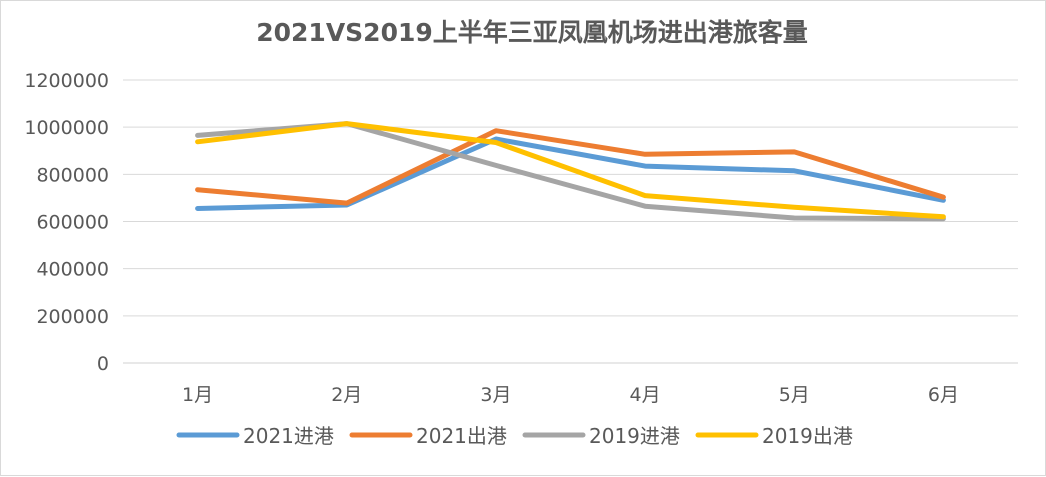 The image size is (1046, 477). What do you see at coordinates (197, 395) in the screenshot?
I see `x-tick-label: 1月` at bounding box center [197, 395].